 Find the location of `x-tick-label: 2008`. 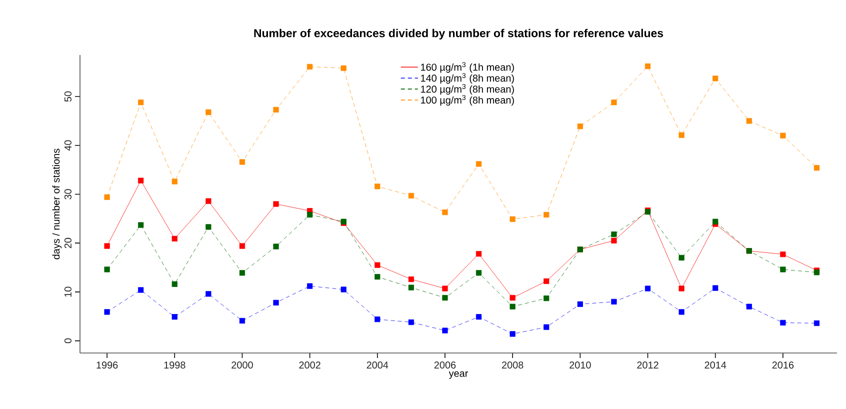

x-tick-label: 2008 is located at coordinates (513, 365).